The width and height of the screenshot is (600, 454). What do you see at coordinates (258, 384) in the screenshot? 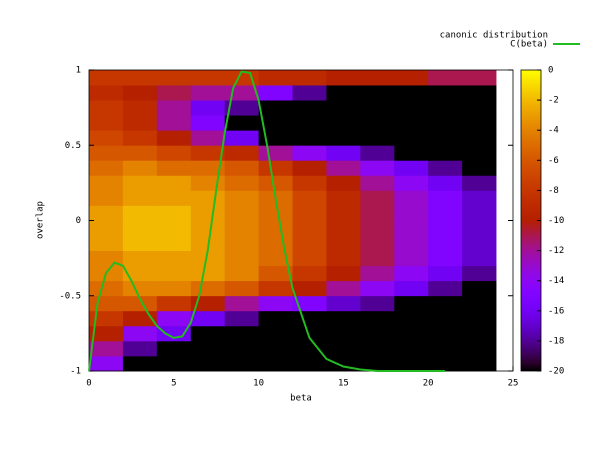
I see `x-tick-label: 10` at bounding box center [258, 384].